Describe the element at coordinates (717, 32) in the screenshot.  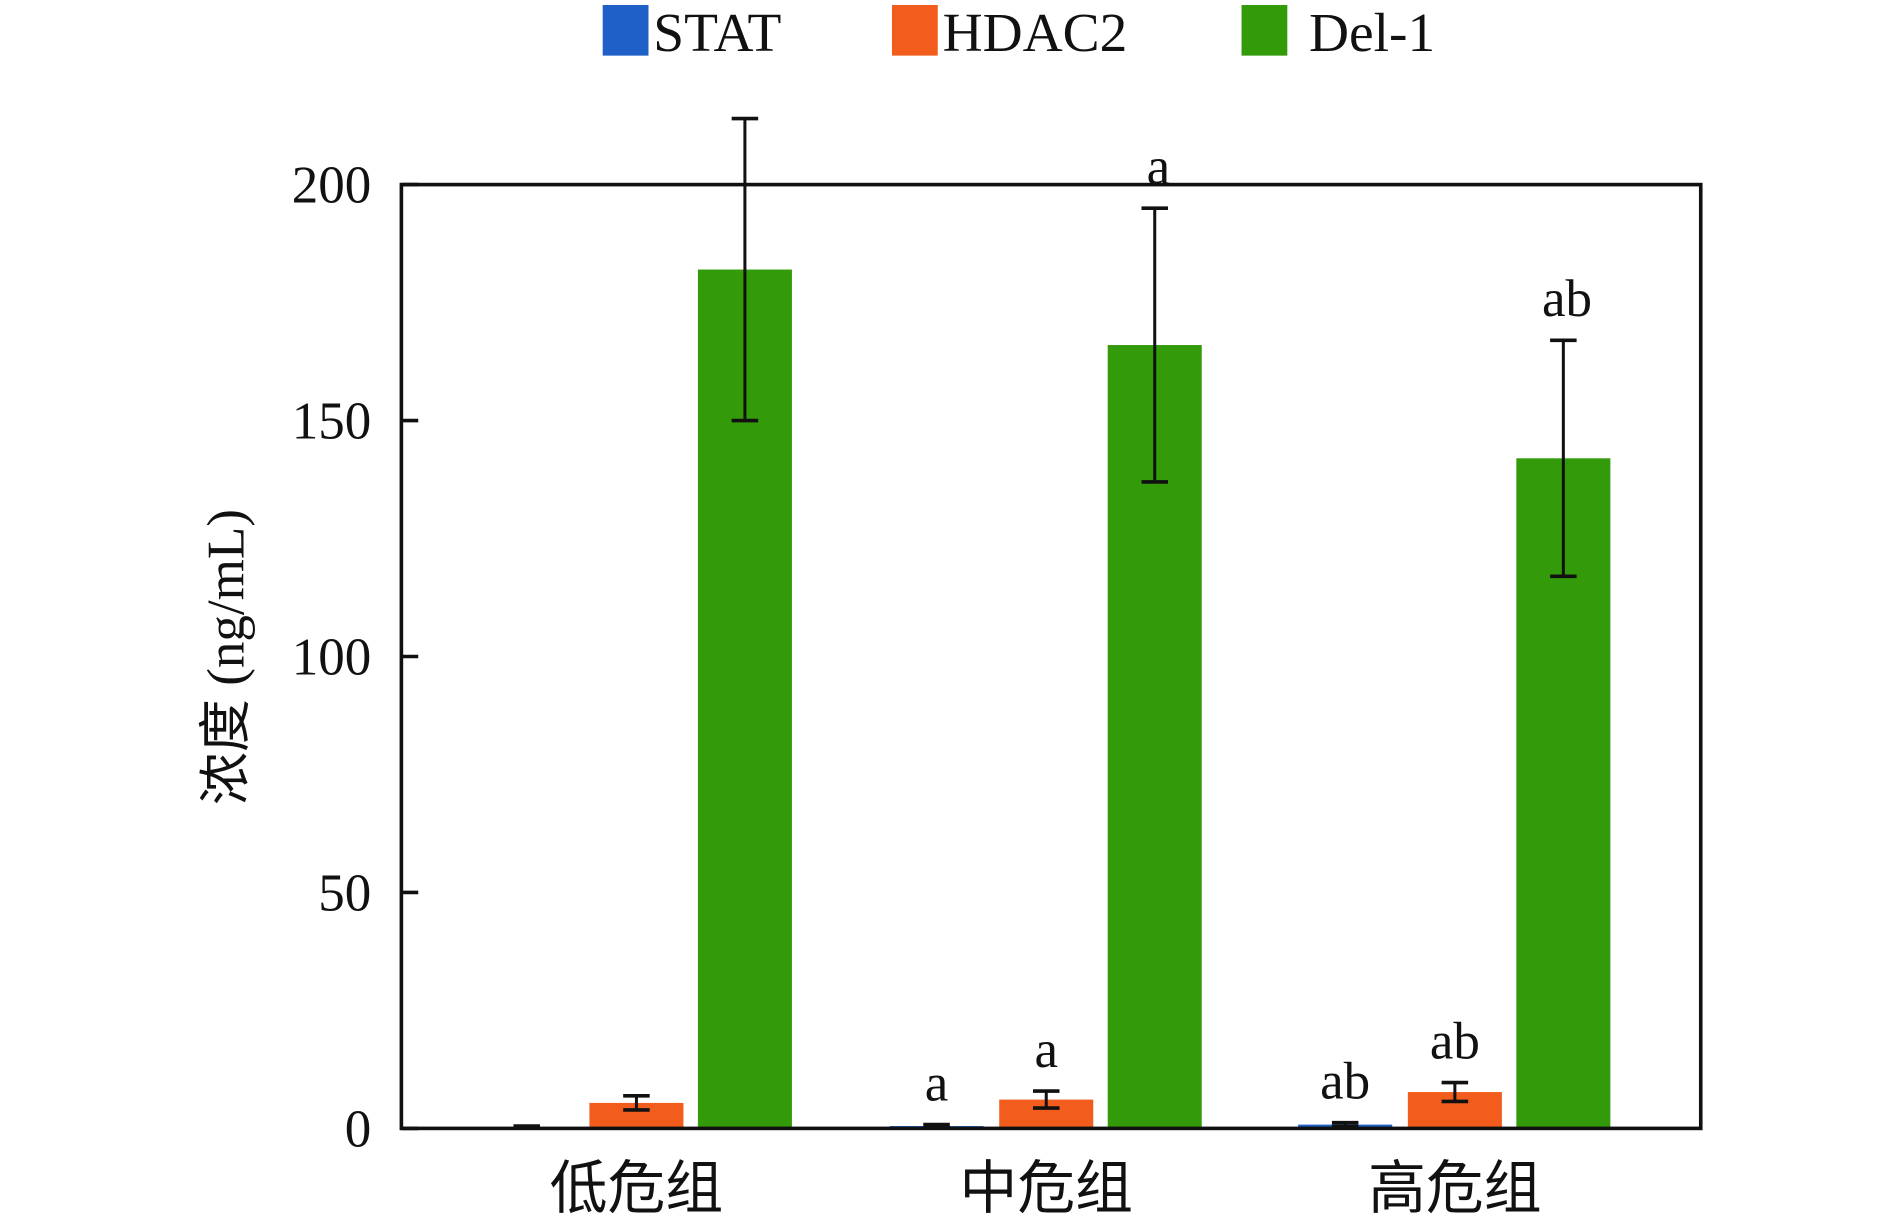
I see `legend-label: STAT` at that location.